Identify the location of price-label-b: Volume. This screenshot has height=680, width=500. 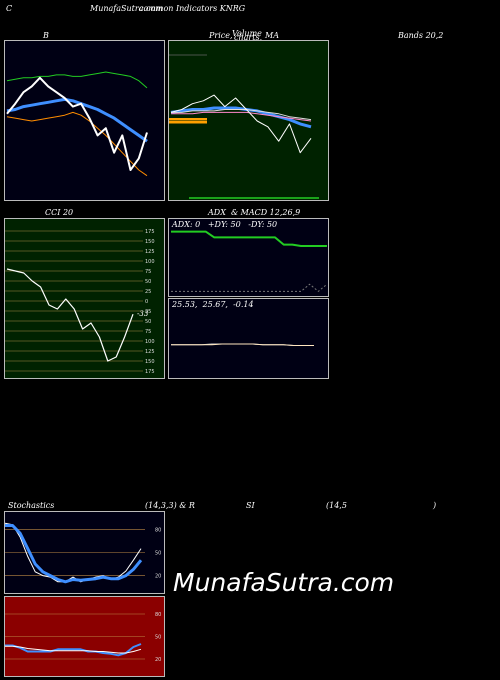
(247, 33).